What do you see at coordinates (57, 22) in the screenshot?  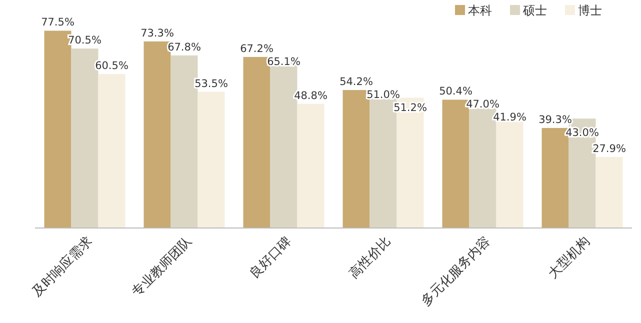 I see `data-label: 77.5%` at bounding box center [57, 22].